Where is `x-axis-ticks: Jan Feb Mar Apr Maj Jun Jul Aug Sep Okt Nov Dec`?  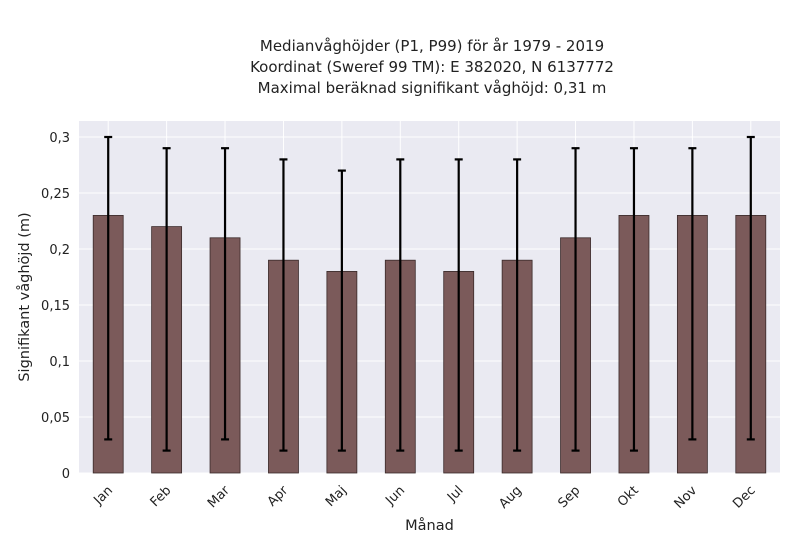 x-axis-ticks: Jan Feb Mar Apr Maj Jun Jul Aug Sep Okt Nov Dec is located at coordinates (425, 497).